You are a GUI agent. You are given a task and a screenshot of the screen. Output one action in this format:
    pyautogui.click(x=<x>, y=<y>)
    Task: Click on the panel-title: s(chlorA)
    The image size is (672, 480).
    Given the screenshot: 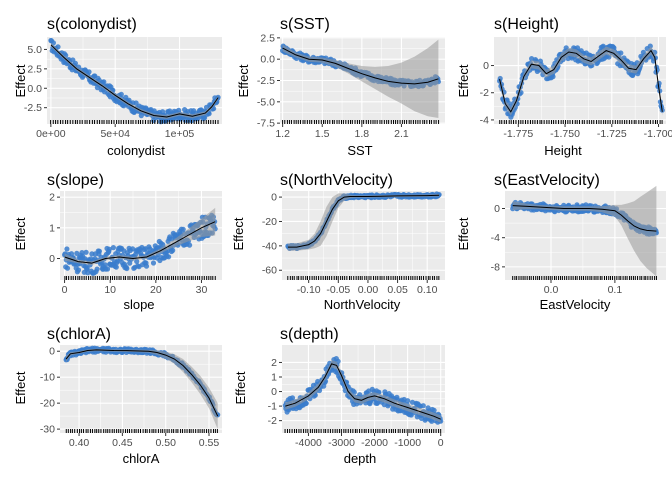 What is the action you would take?
    pyautogui.click(x=79, y=334)
    